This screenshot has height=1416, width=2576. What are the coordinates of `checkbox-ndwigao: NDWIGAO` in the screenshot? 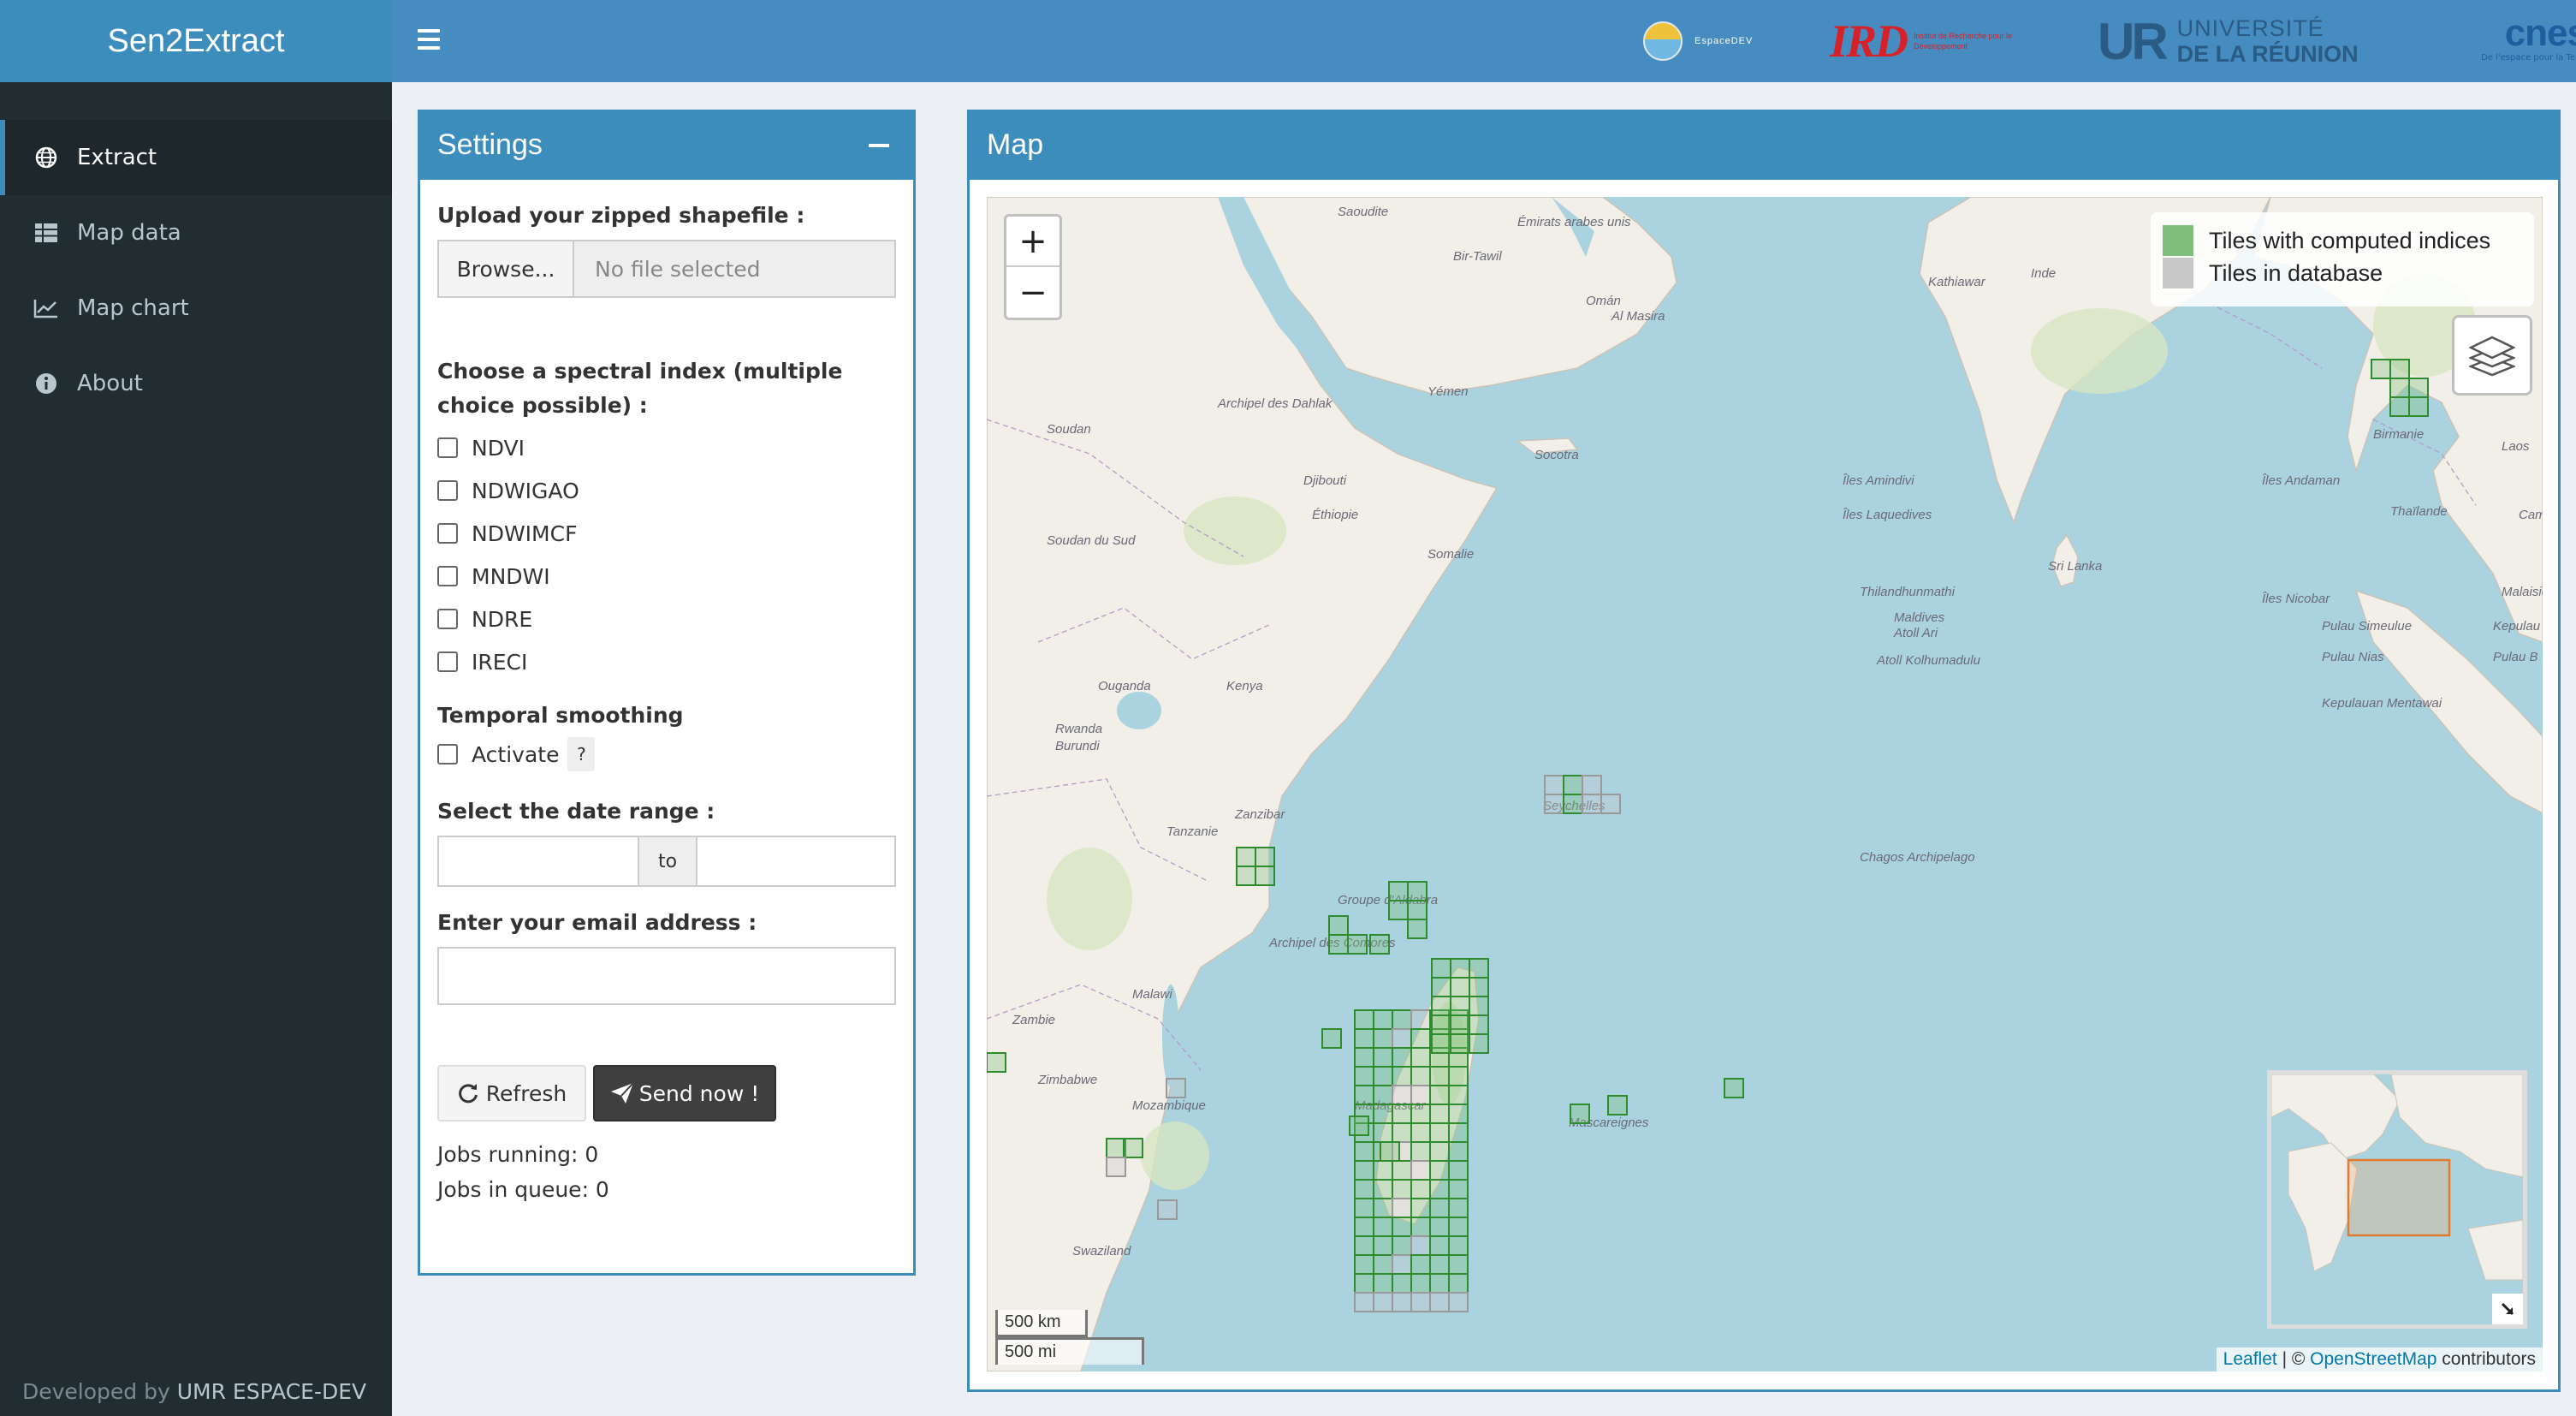 It's located at (666, 490).